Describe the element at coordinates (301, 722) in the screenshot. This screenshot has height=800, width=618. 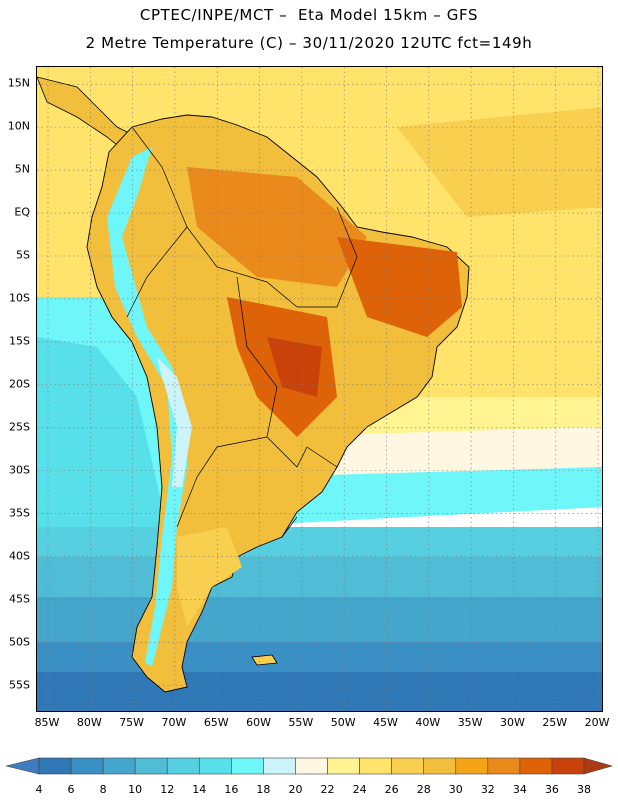
I see `longitude-label: 55W` at that location.